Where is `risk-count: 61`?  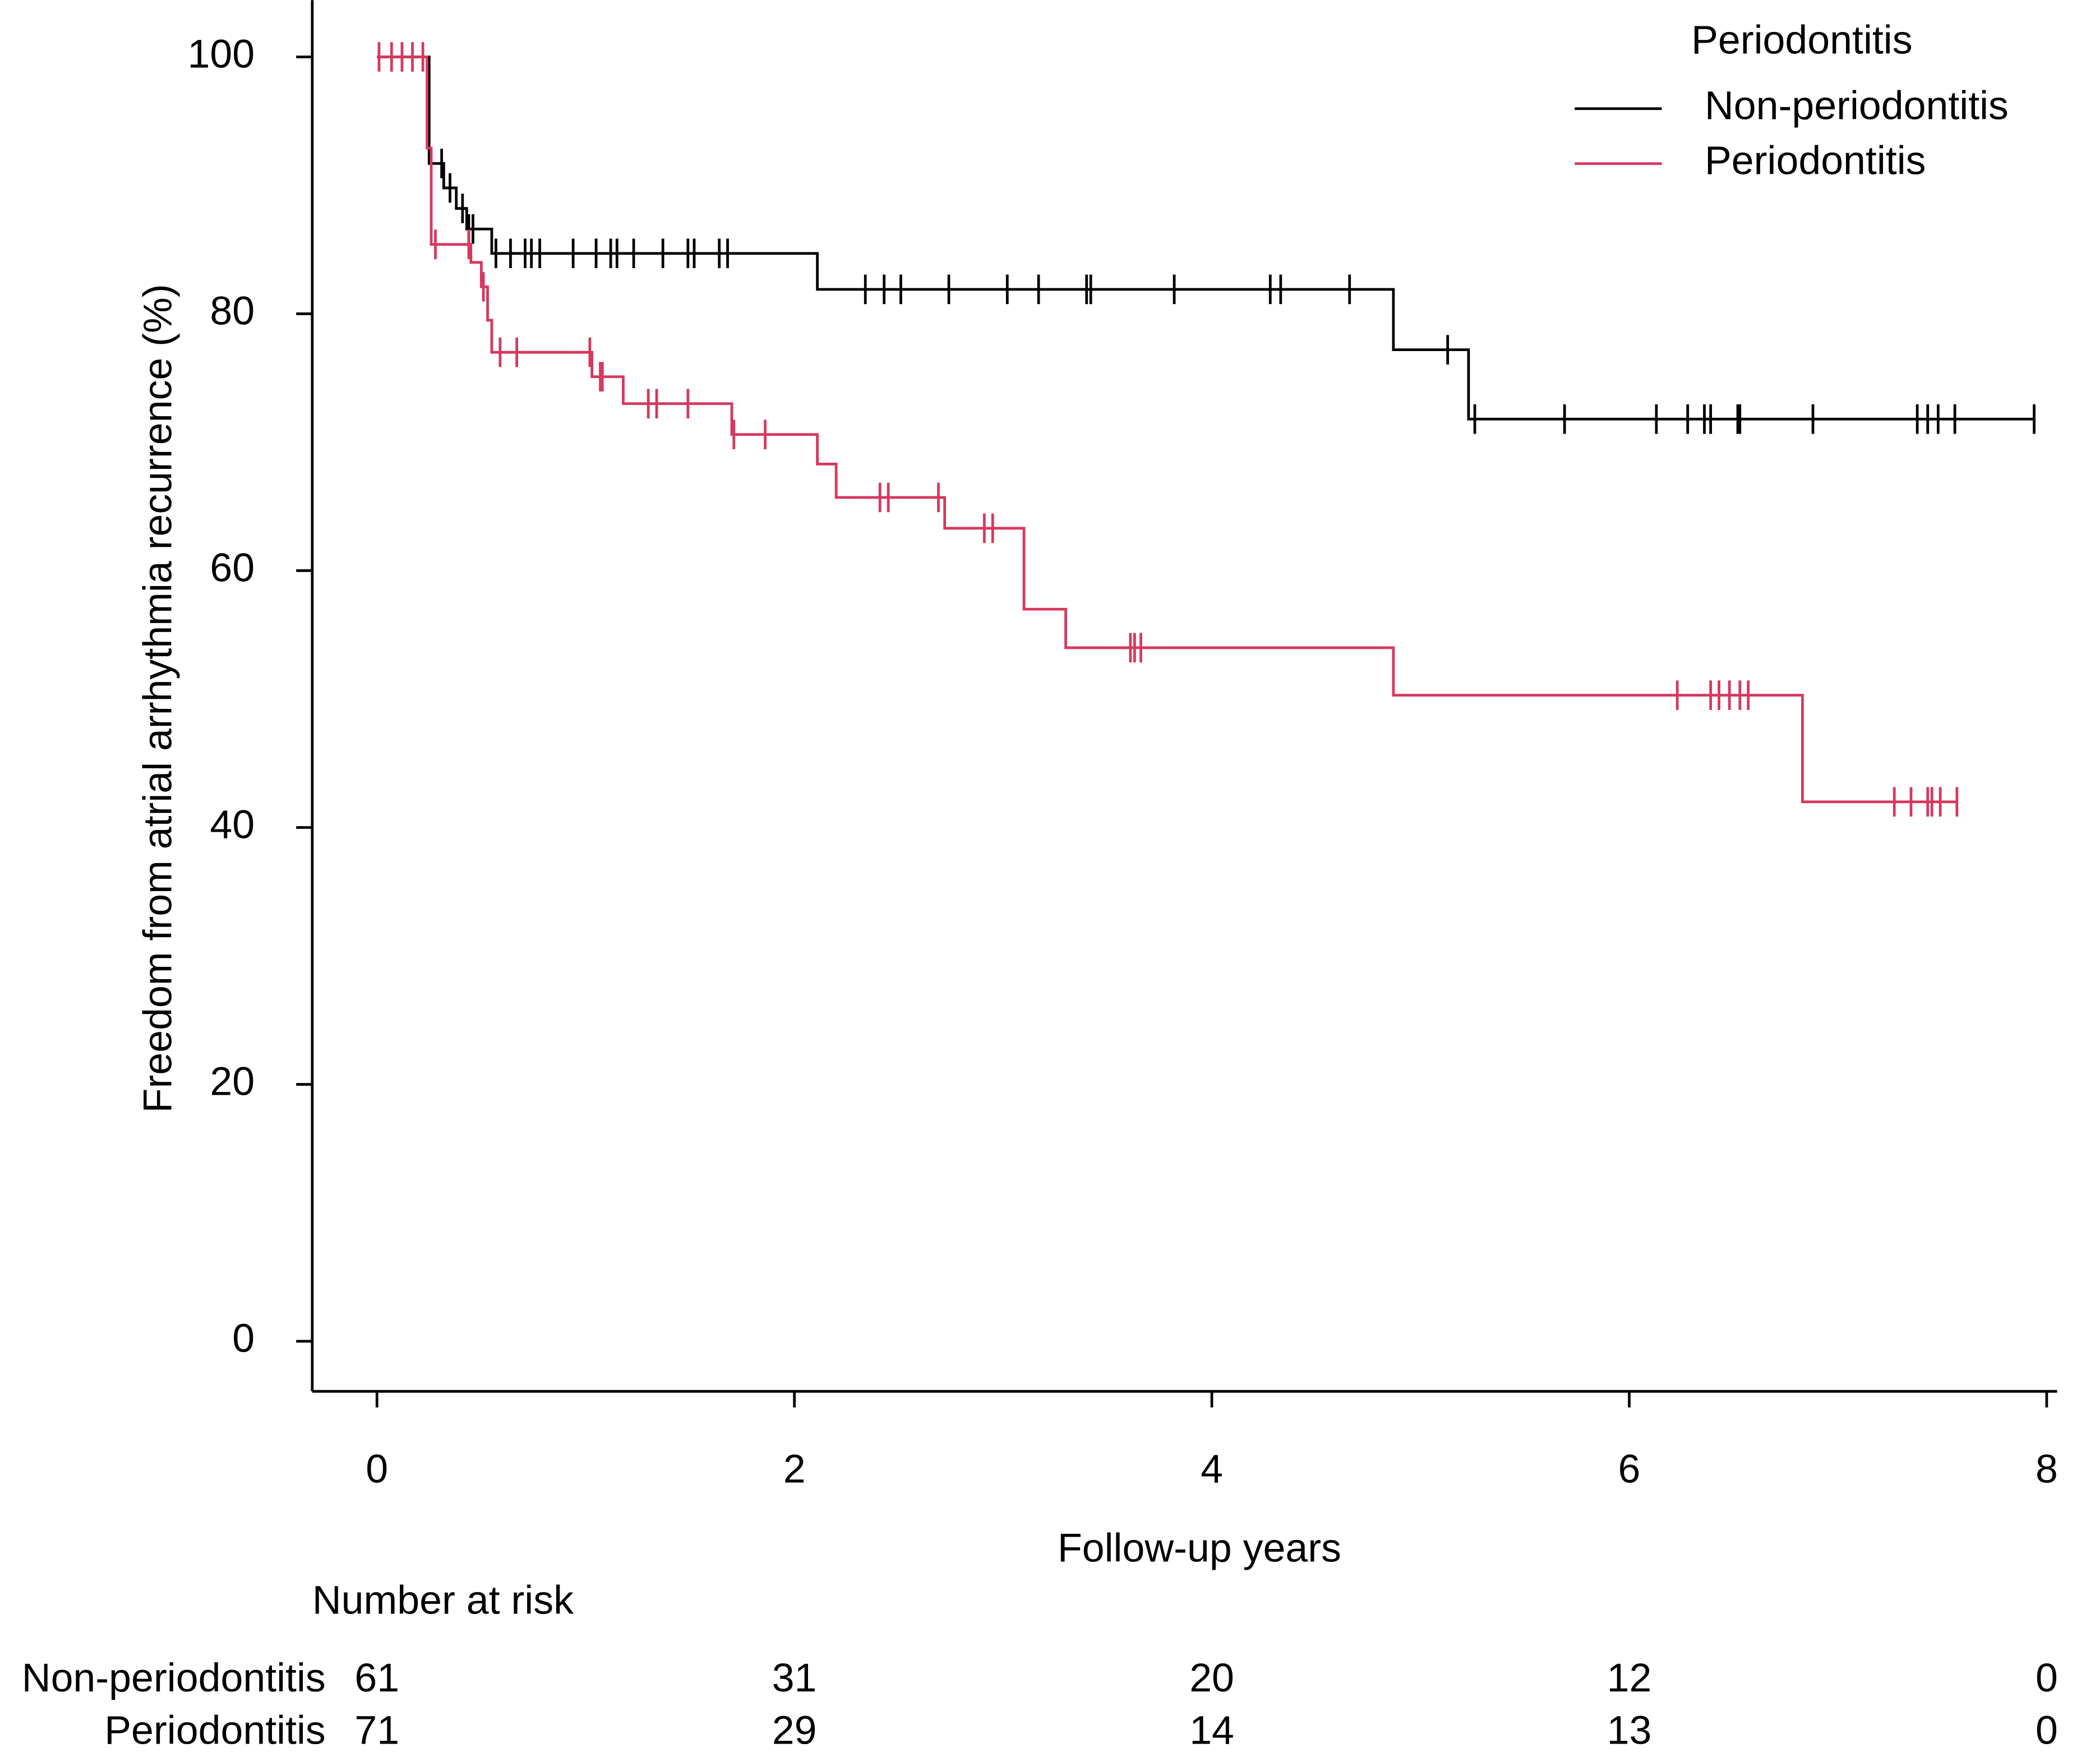 risk-count: 61 is located at coordinates (376, 1678).